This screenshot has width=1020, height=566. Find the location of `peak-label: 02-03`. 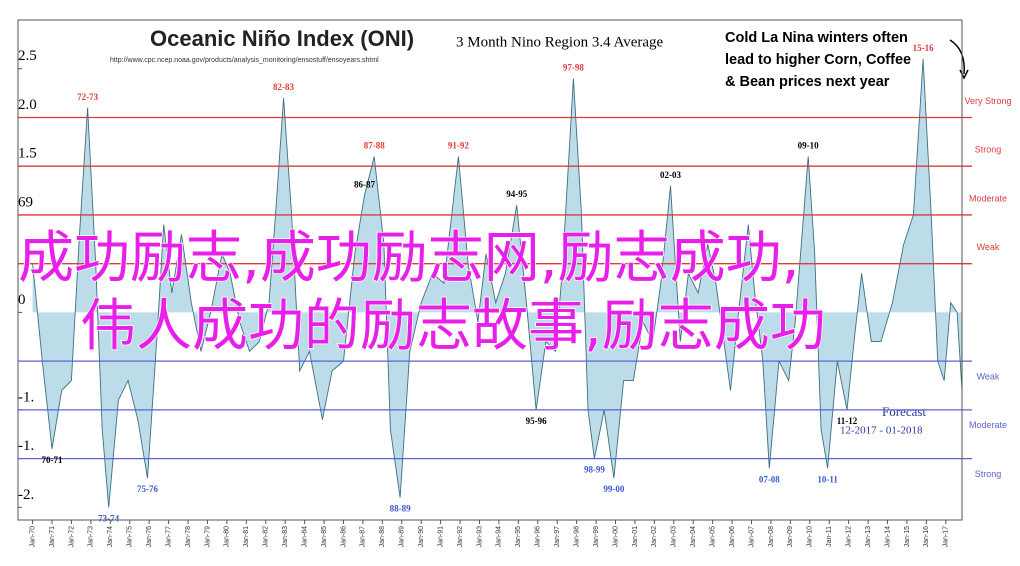

peak-label: 02-03 is located at coordinates (670, 175).